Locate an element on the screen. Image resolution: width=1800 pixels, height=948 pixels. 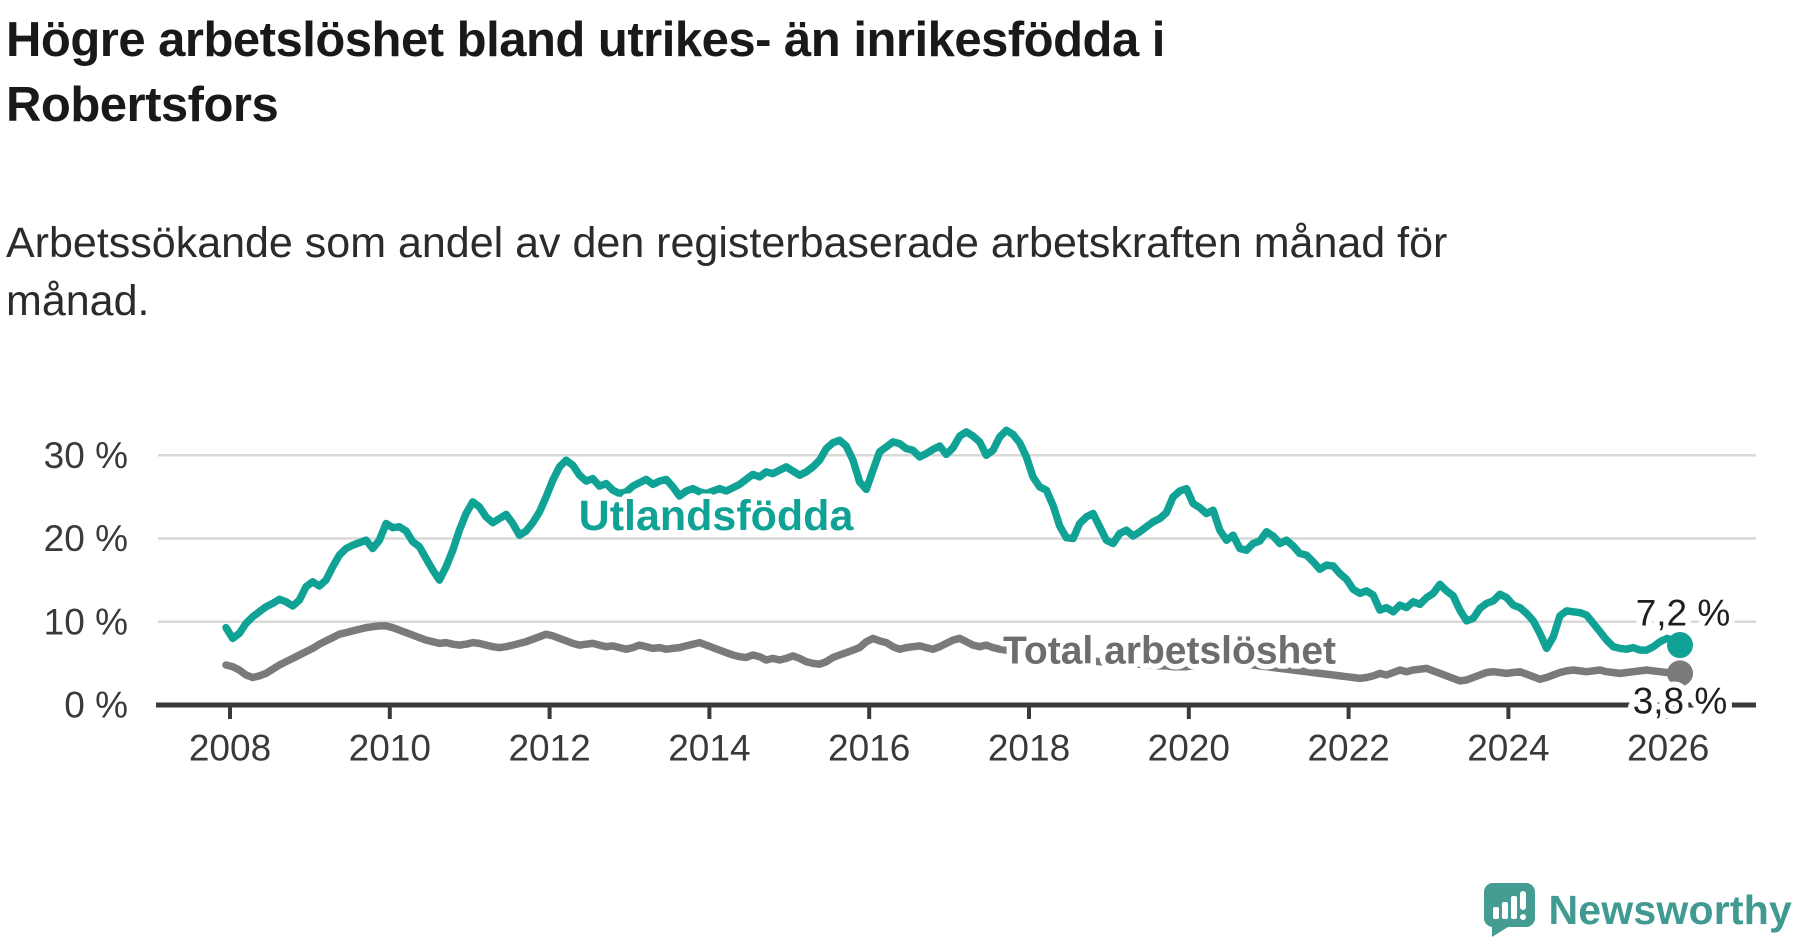
y-axis-label: 20 % is located at coordinates (86, 538).